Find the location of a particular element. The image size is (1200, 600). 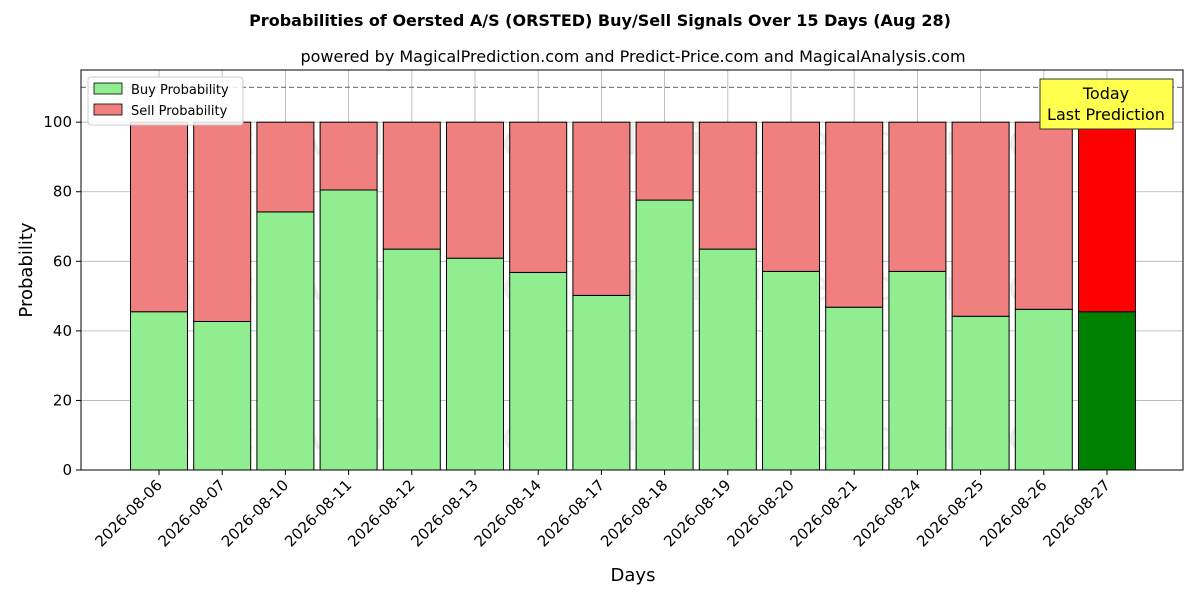

x-tick-label: 2026-08-20 is located at coordinates (760, 513).